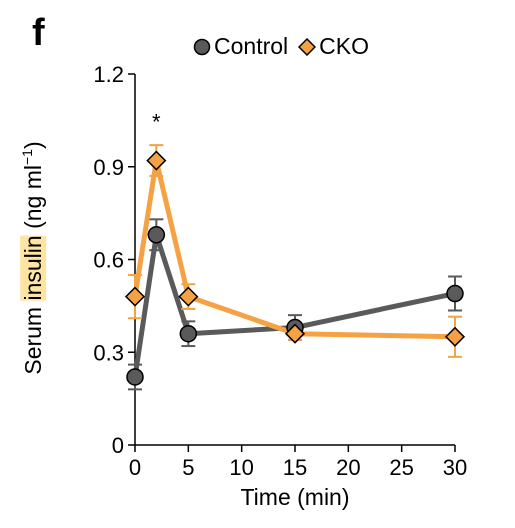 Image resolution: width=515 pixels, height=528 pixels. Describe the element at coordinates (108, 74) in the screenshot. I see `y-tick-label: 1.2` at that location.